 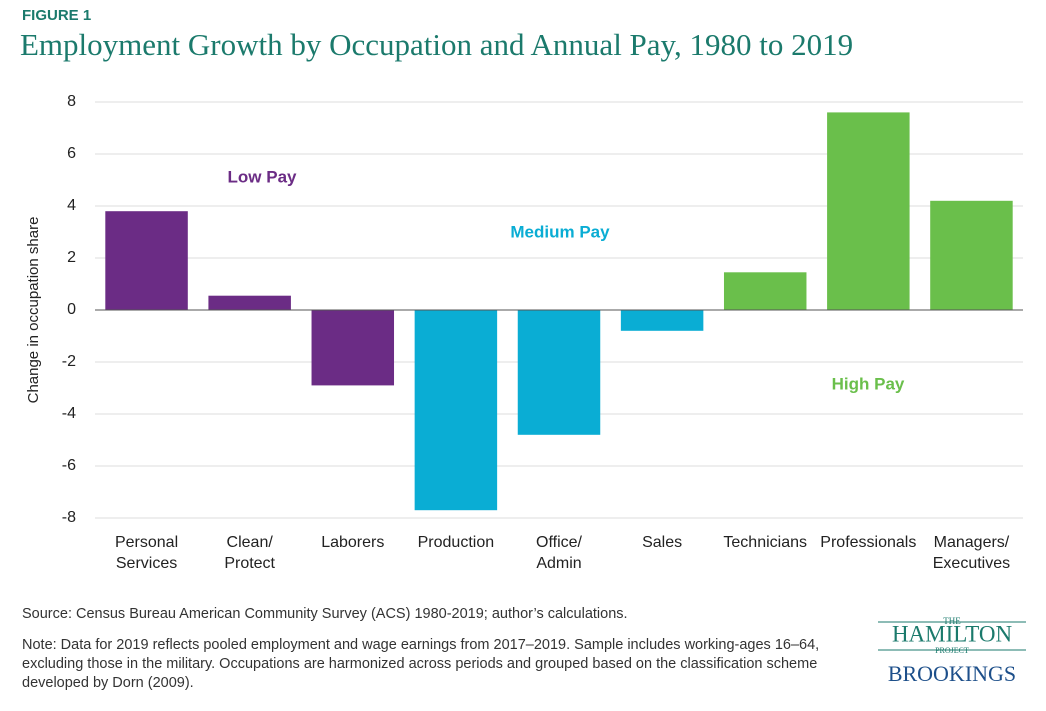 I want to click on label-line: Admin, so click(x=558, y=563).